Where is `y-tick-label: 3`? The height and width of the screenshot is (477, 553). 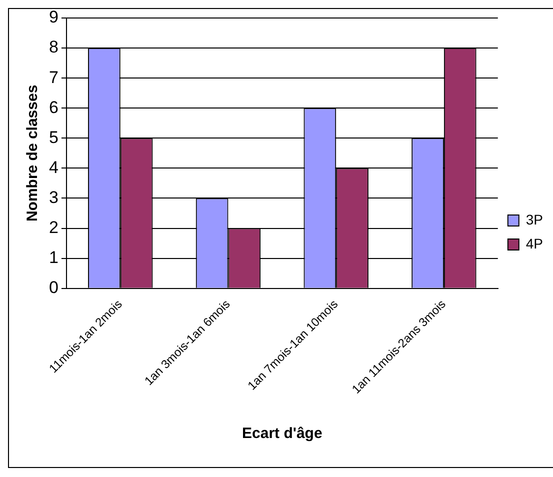 y-tick-label: 3 is located at coordinates (53, 197).